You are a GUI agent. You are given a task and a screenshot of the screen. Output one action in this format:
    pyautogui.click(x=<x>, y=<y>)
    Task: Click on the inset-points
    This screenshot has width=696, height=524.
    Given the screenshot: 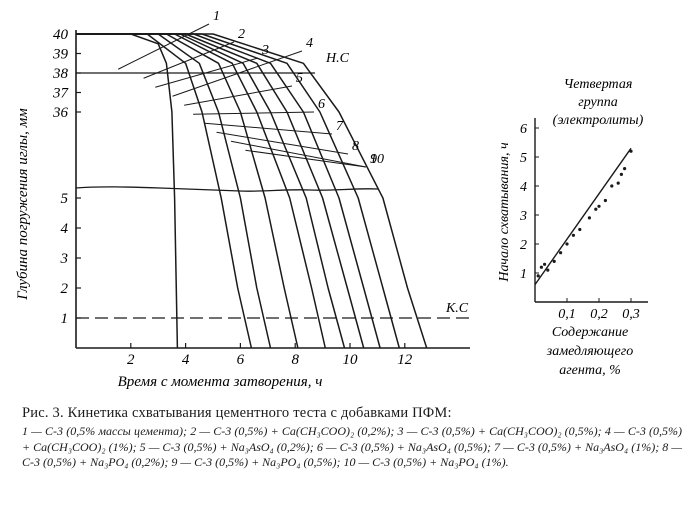 What is the action you would take?
    pyautogui.click(x=584, y=213)
    